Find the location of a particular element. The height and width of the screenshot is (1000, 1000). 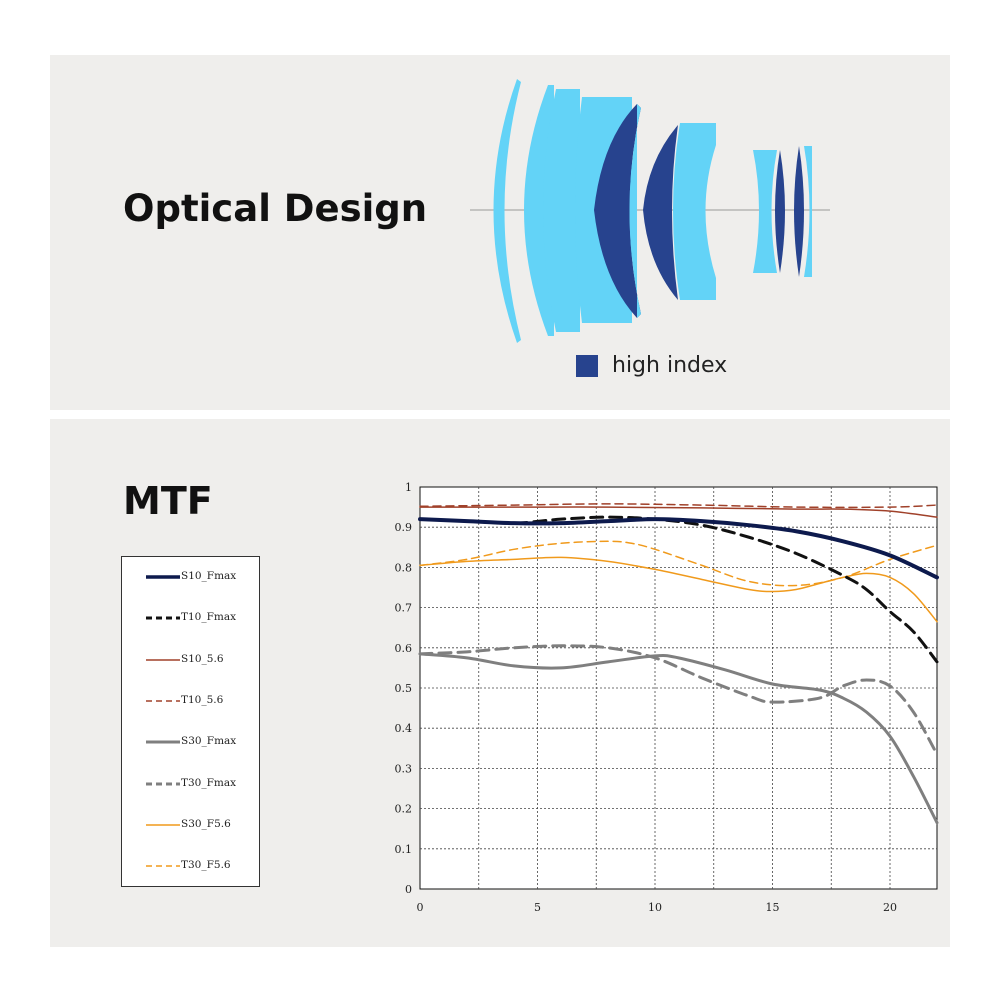

legend-item: T10_5.6 is located at coordinates (191, 701).